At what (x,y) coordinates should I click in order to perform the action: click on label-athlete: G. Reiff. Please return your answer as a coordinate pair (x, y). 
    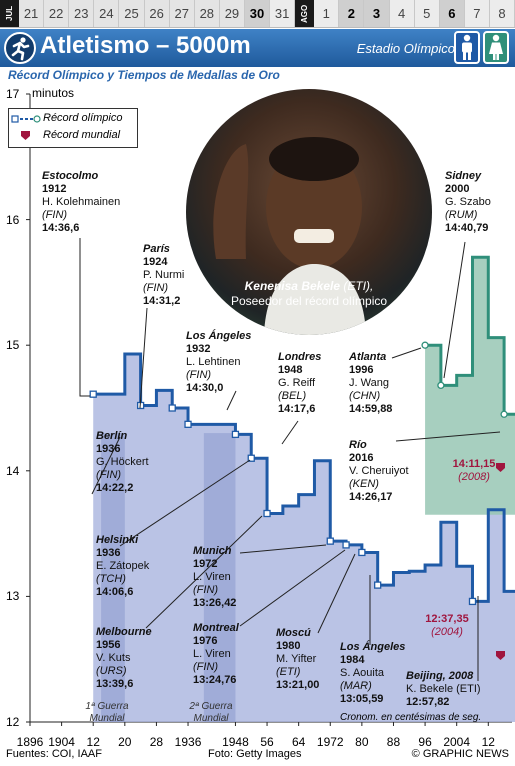
    Looking at the image, I should click on (297, 383).